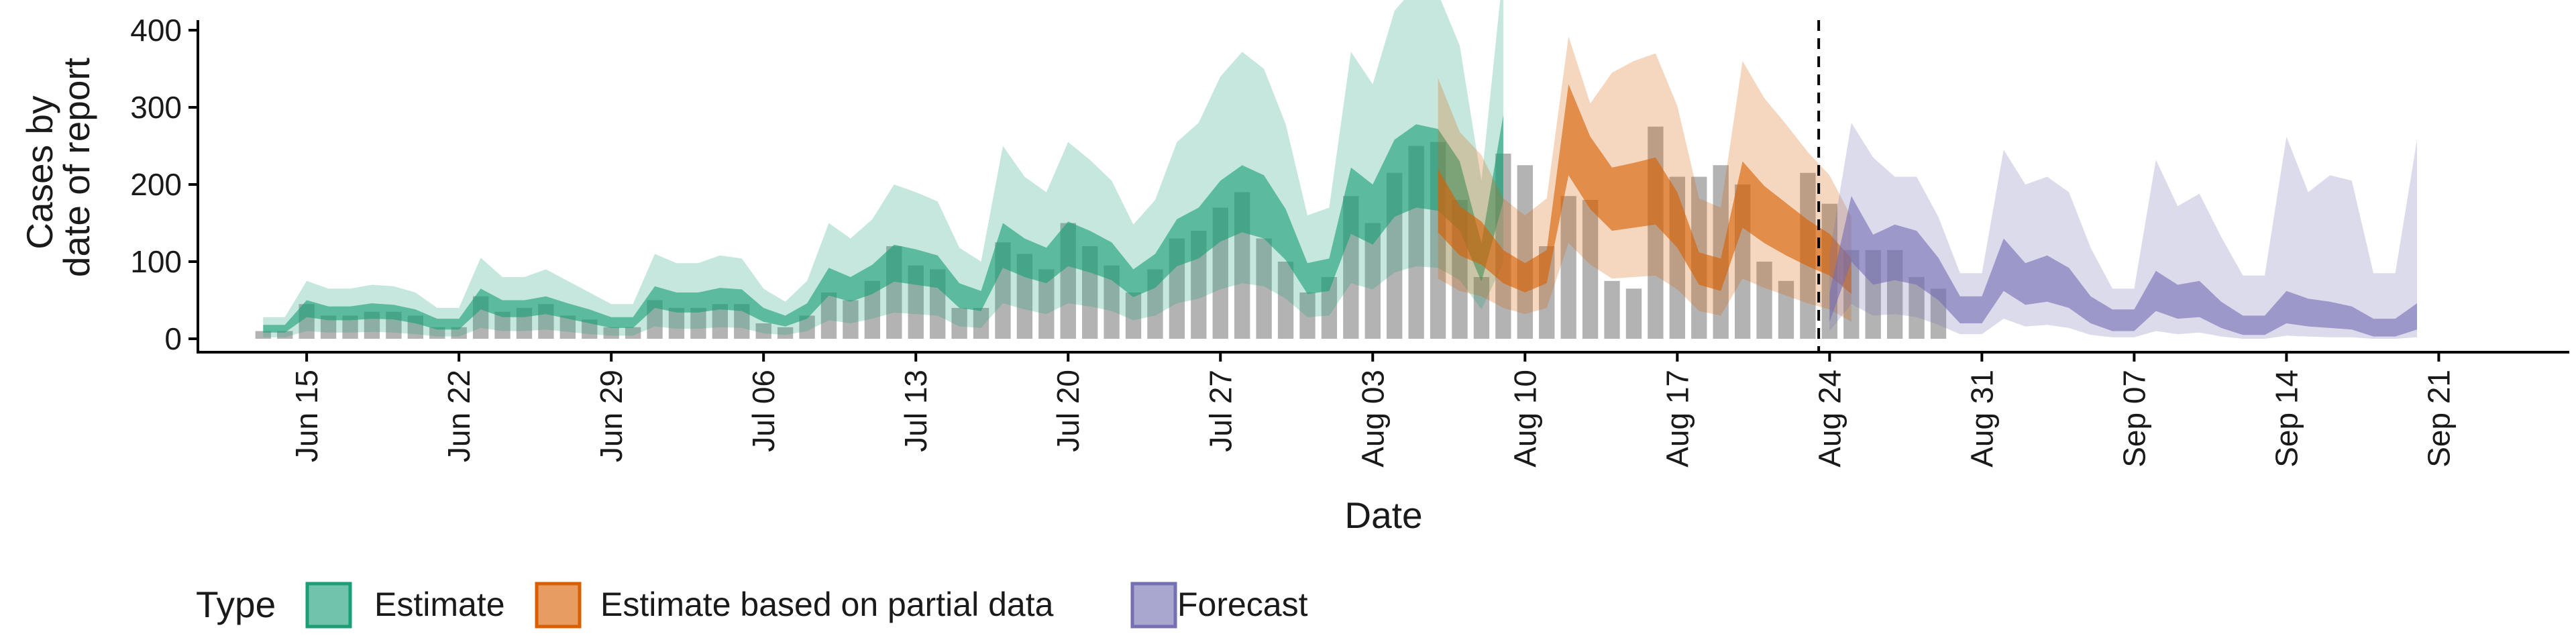 The width and height of the screenshot is (2576, 644). What do you see at coordinates (2438, 419) in the screenshot?
I see `x-tick-label: Sep 21` at bounding box center [2438, 419].